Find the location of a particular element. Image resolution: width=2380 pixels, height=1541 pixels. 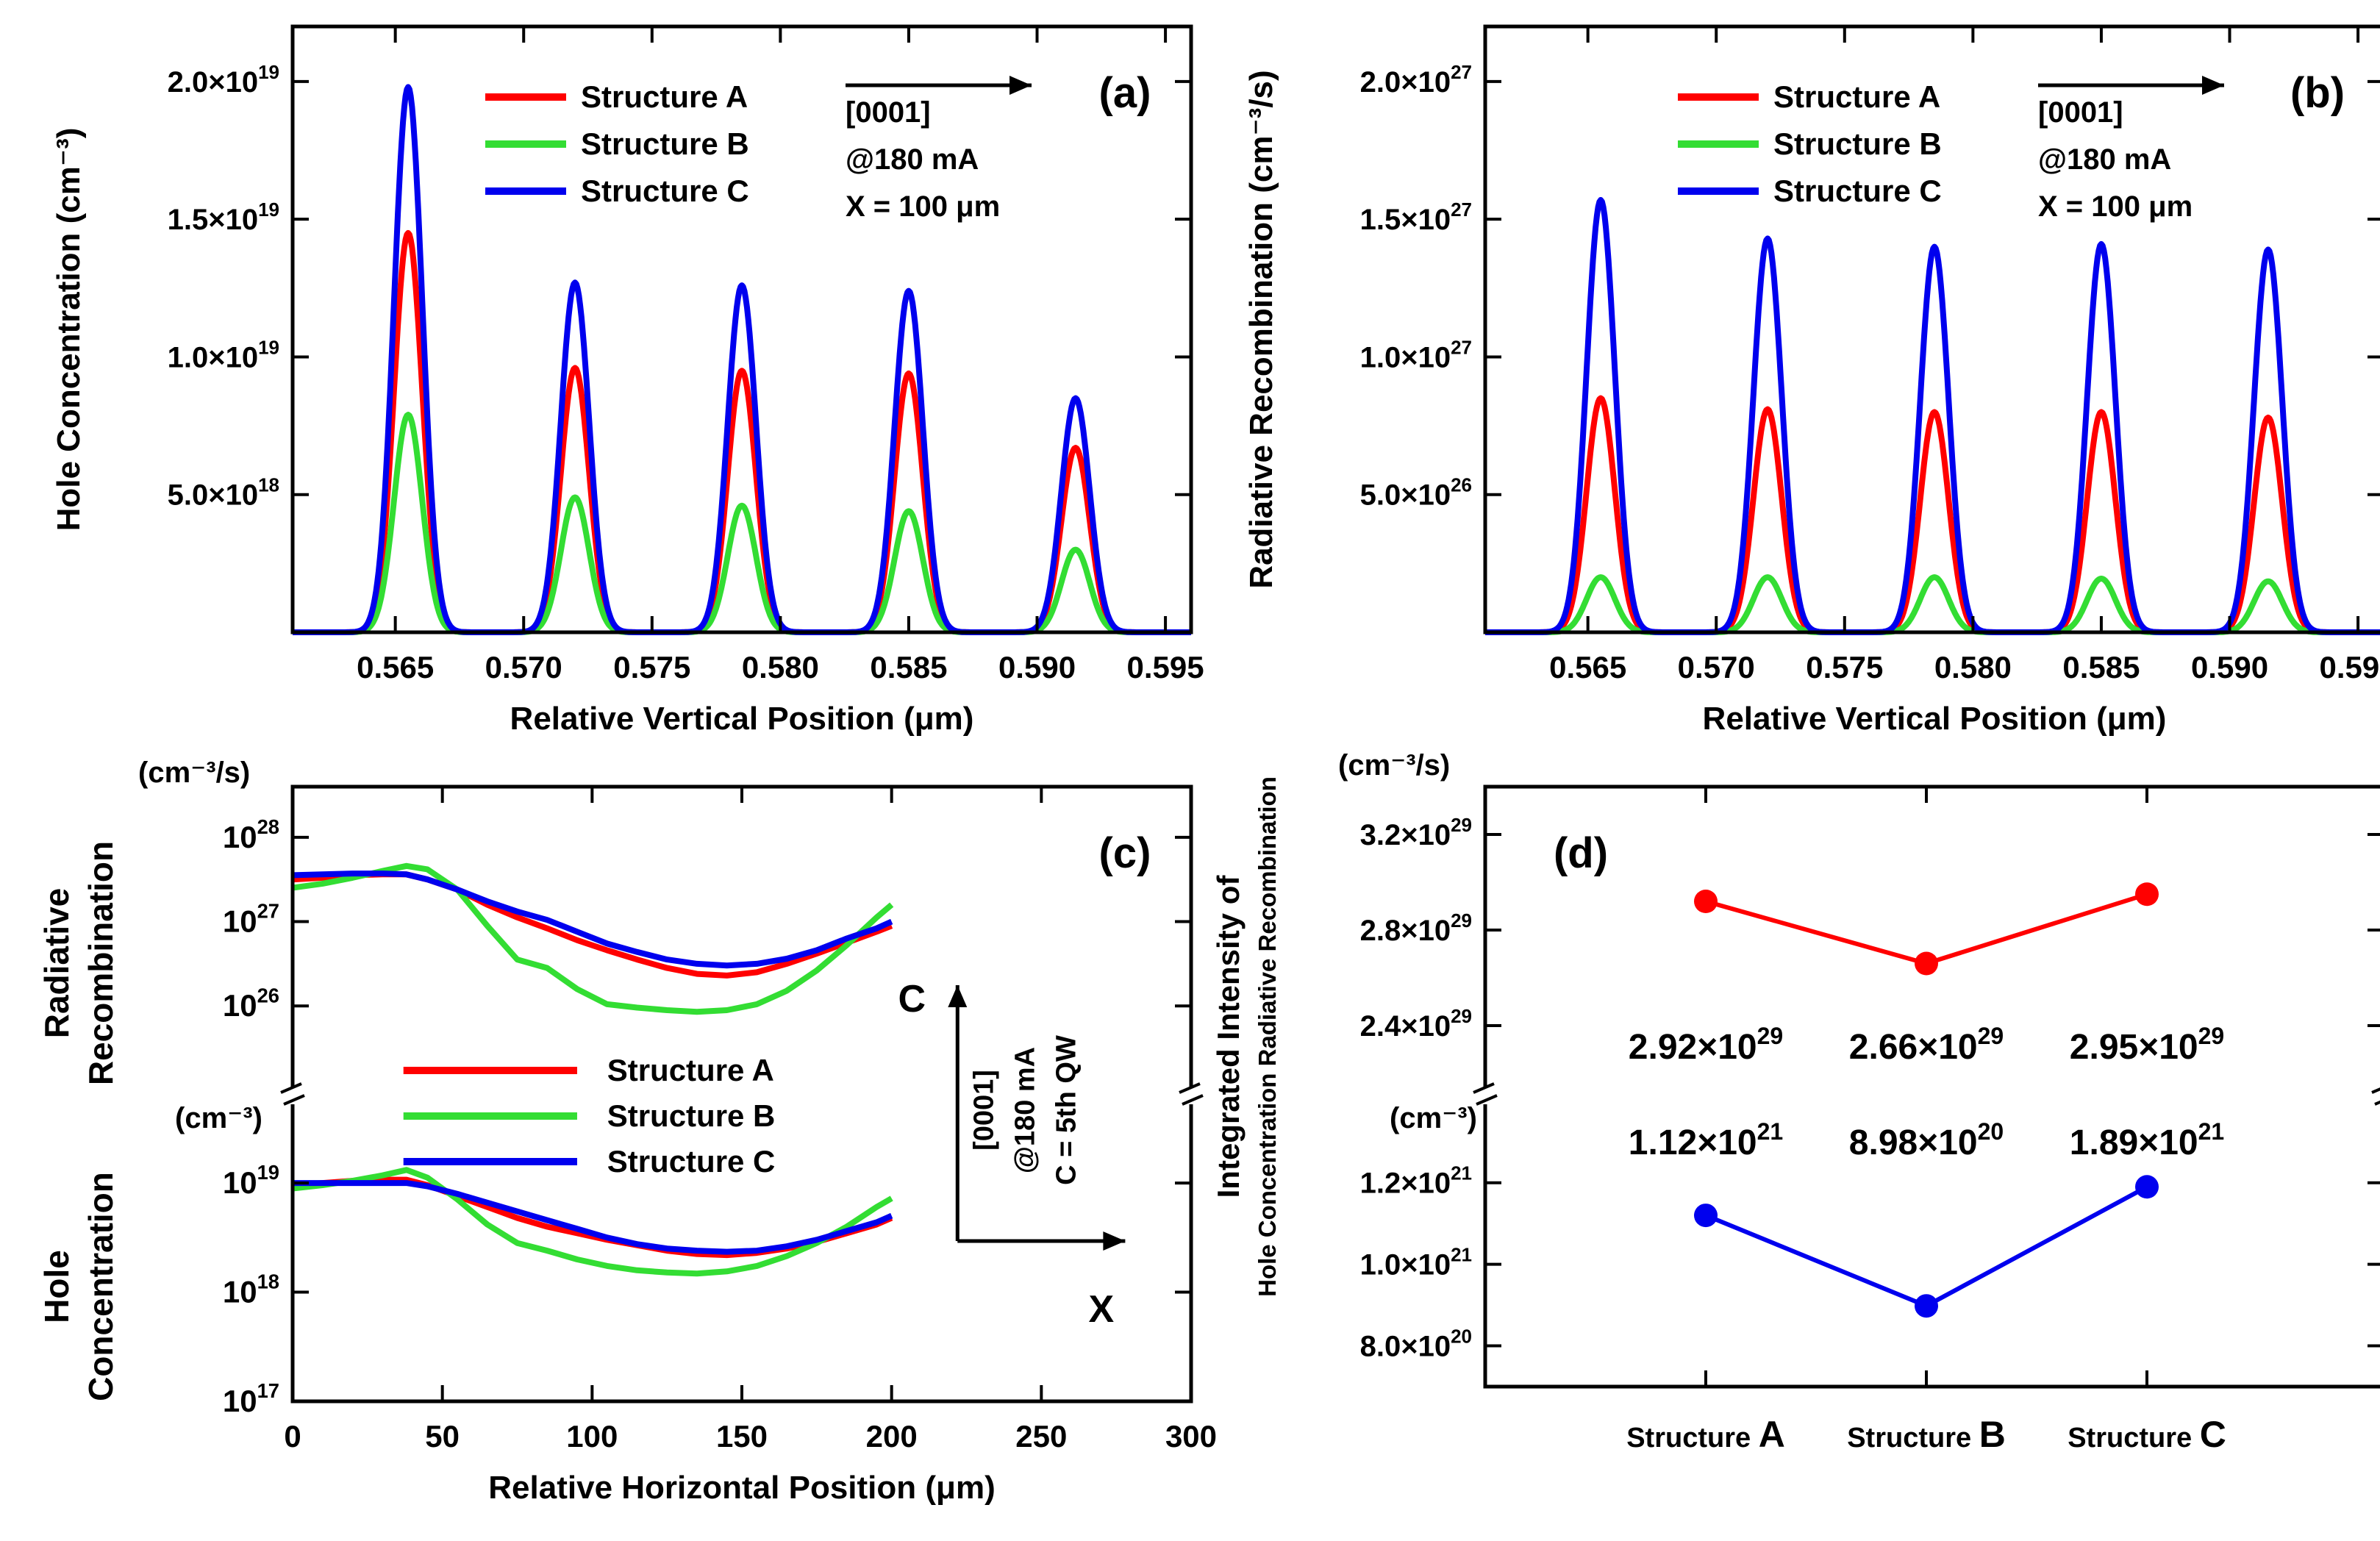

panel-c-rad-series-structure-b is located at coordinates (593, 938).